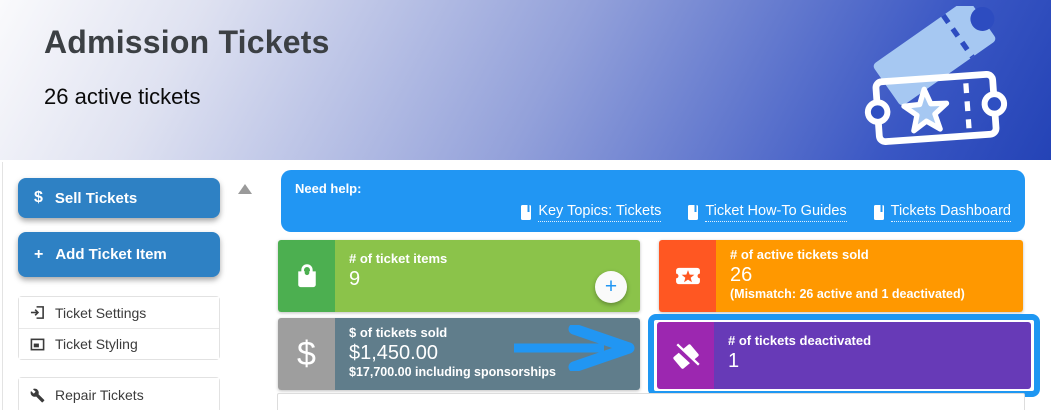 This screenshot has height=410, width=1051. What do you see at coordinates (96, 344) in the screenshot?
I see `ticket-styling-label: Ticket Styling` at bounding box center [96, 344].